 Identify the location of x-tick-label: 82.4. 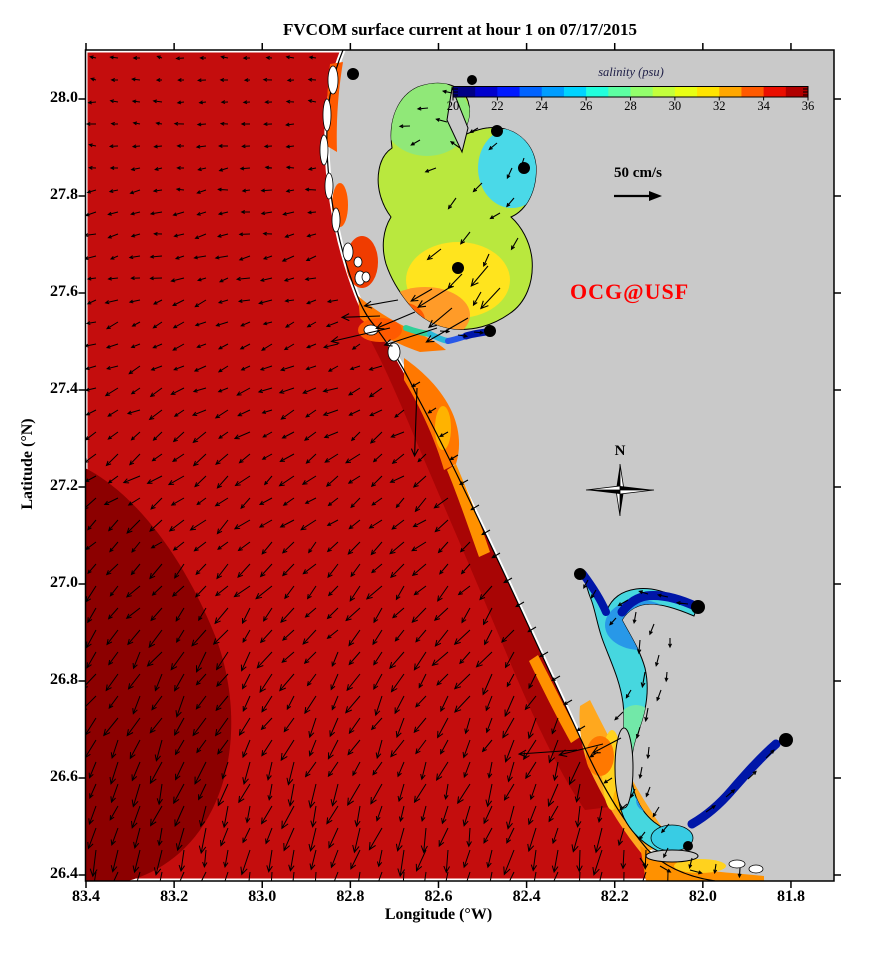
(526, 896).